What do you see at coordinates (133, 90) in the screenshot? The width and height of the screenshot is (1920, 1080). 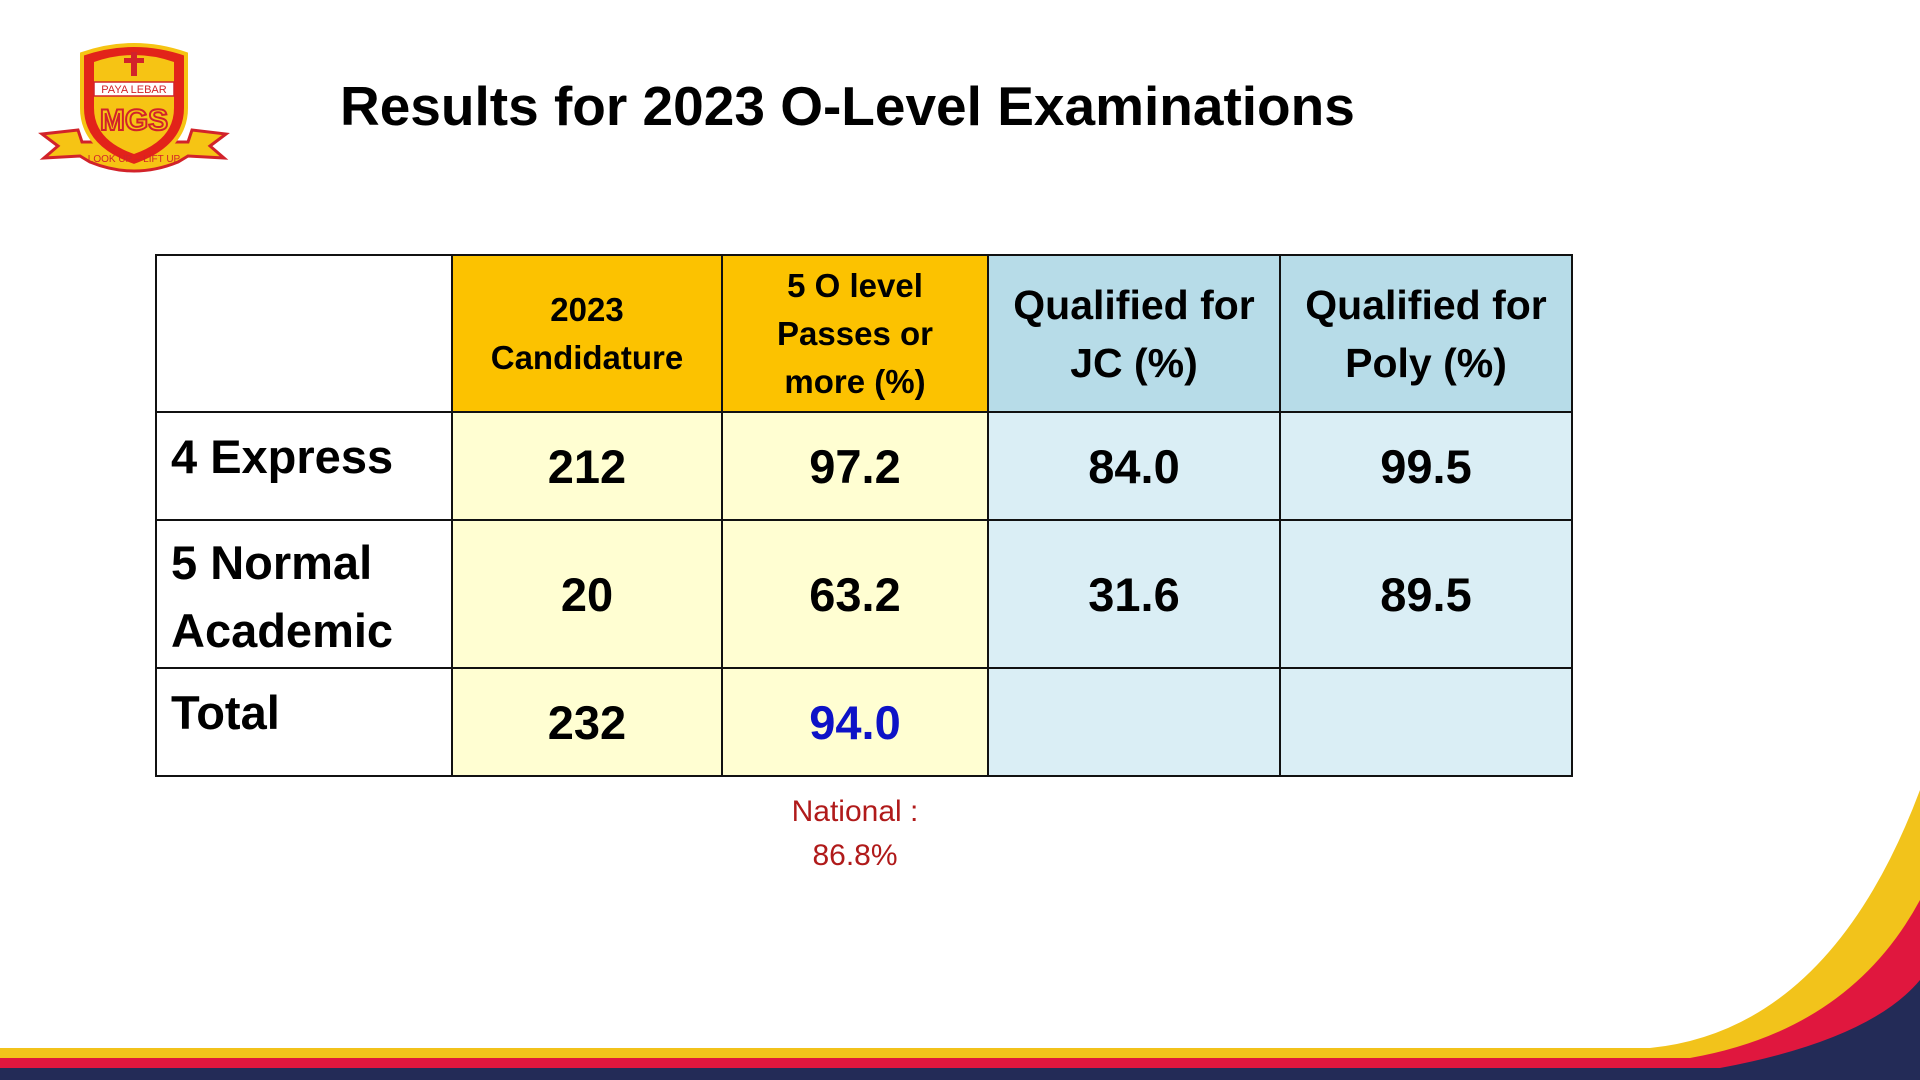 I see `crest-name-text: PAYA LEBAR` at bounding box center [133, 90].